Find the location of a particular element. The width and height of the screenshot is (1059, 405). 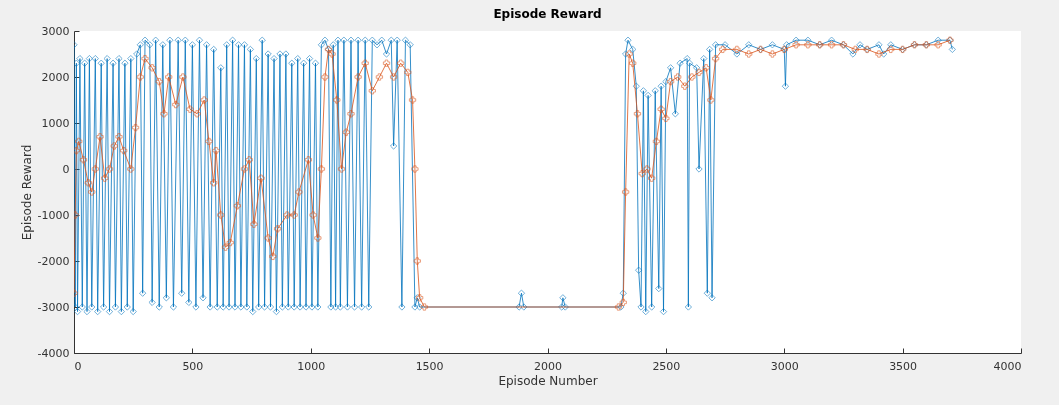

y-tick-label: 0 is located at coordinates (66, 169).